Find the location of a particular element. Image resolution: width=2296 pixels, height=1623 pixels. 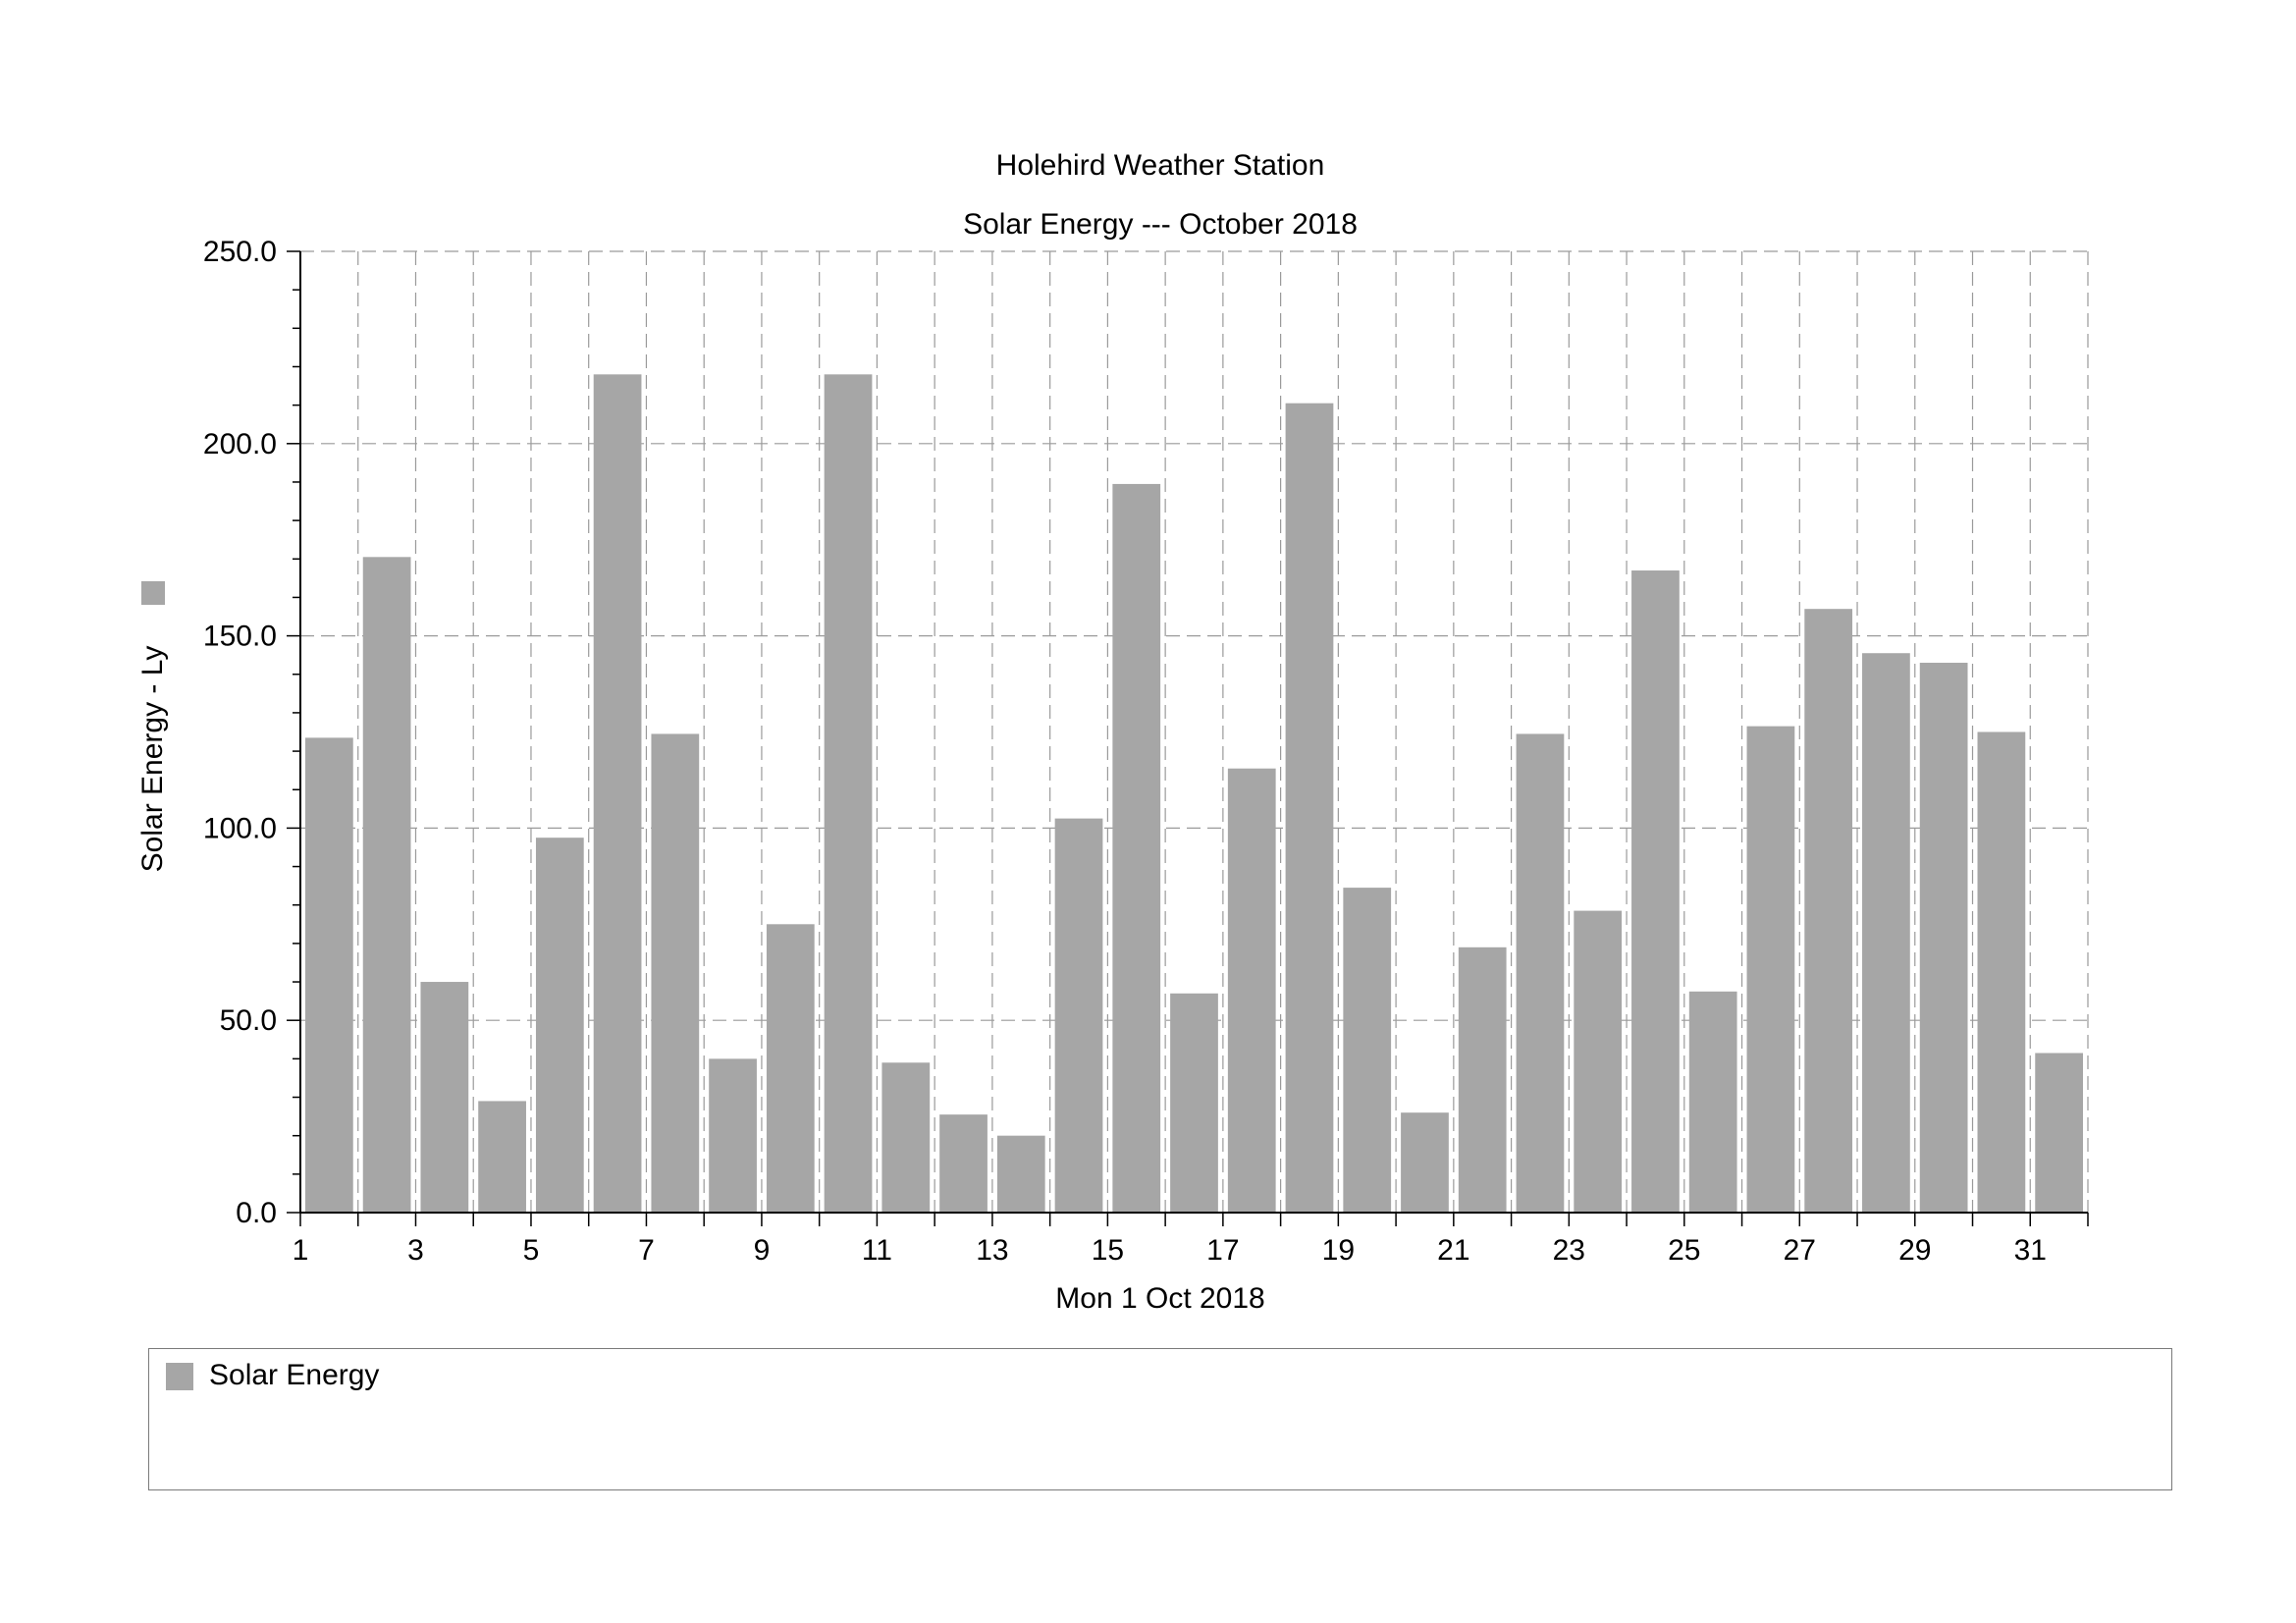

y-tick-label: 200.0 is located at coordinates (240, 444).